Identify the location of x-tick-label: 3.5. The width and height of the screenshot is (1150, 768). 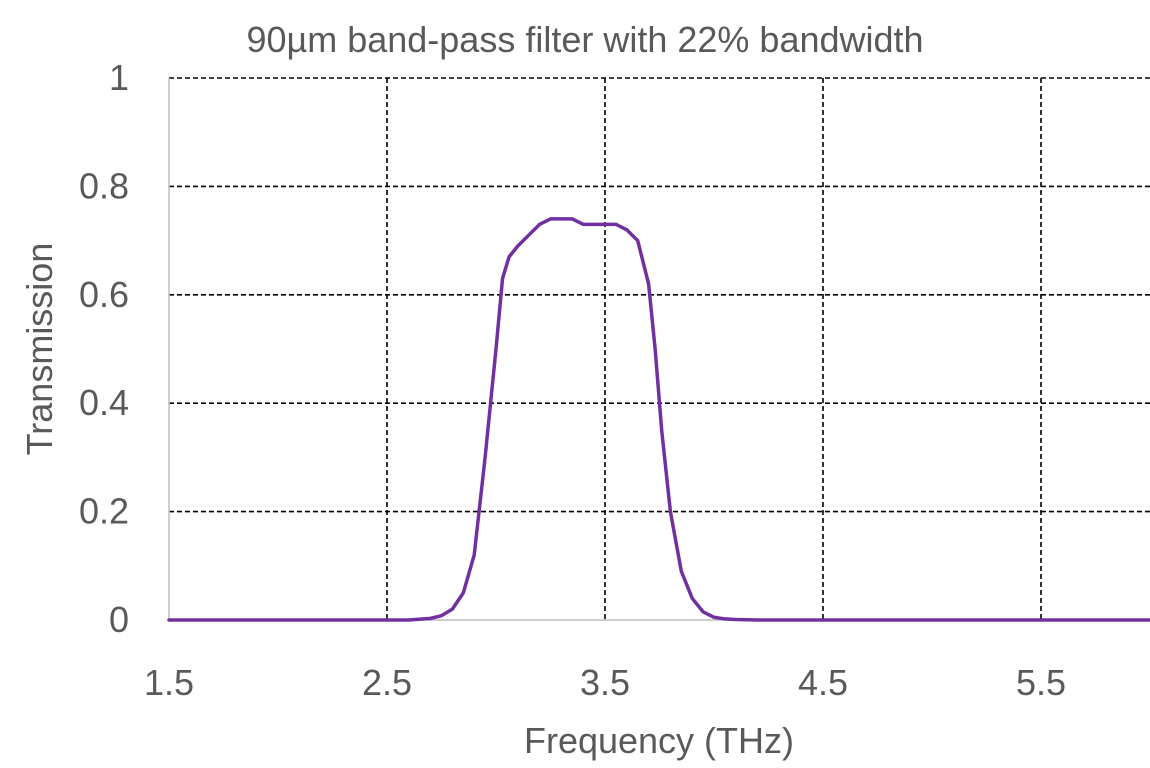
(605, 682).